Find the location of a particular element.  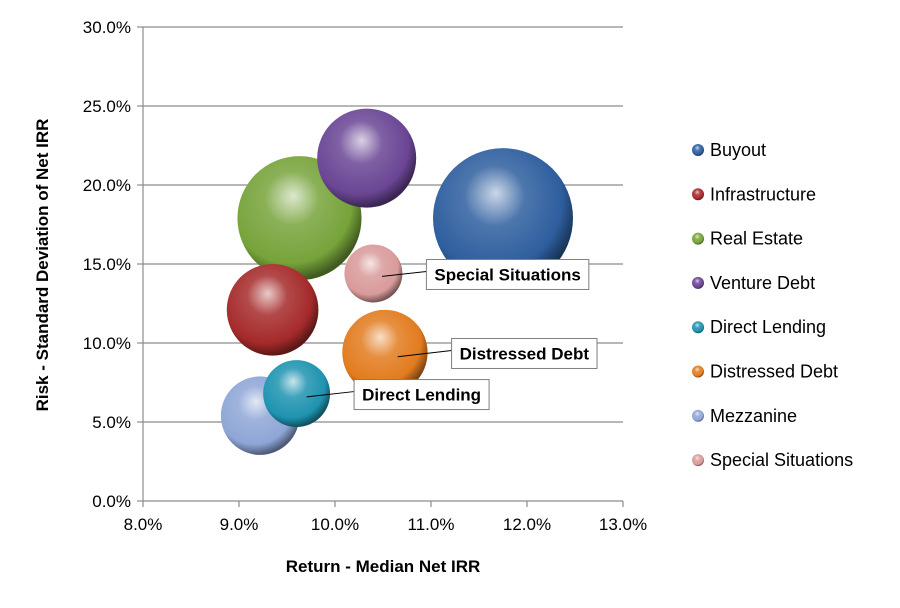

x-tick-label: 10.0% is located at coordinates (335, 524).